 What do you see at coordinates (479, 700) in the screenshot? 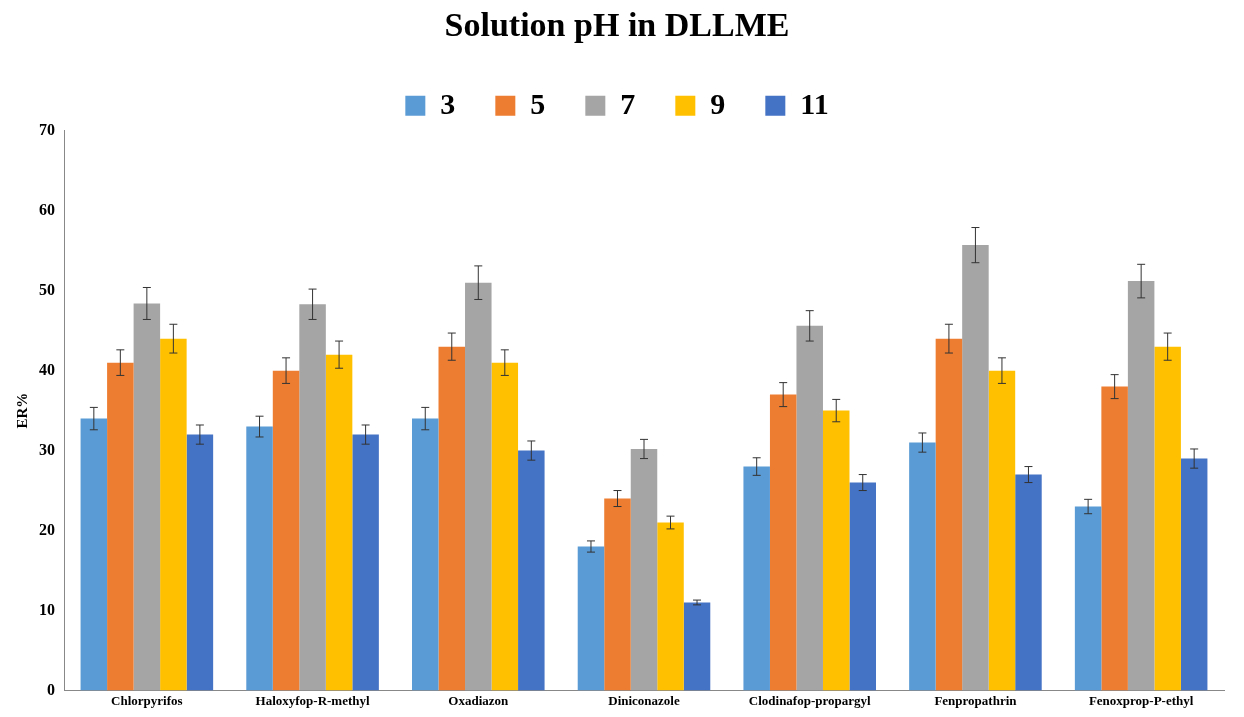
I see `x-tick-label: Oxadiazon` at bounding box center [479, 700].